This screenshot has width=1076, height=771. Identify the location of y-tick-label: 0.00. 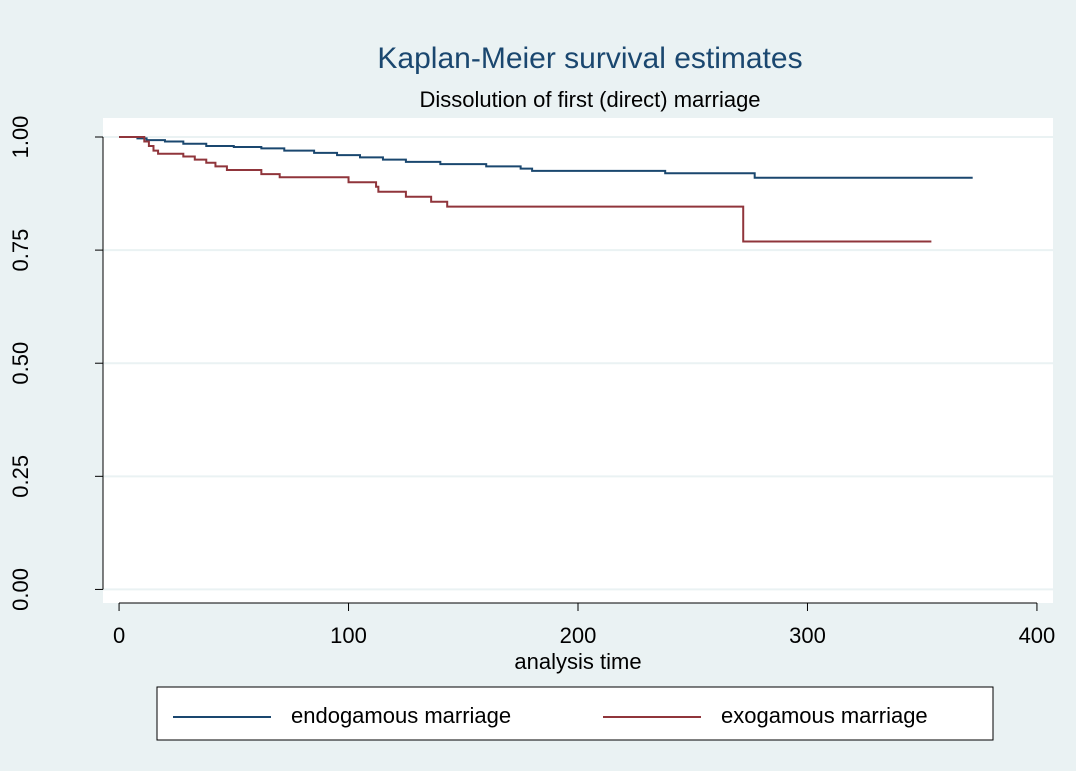
(20, 589).